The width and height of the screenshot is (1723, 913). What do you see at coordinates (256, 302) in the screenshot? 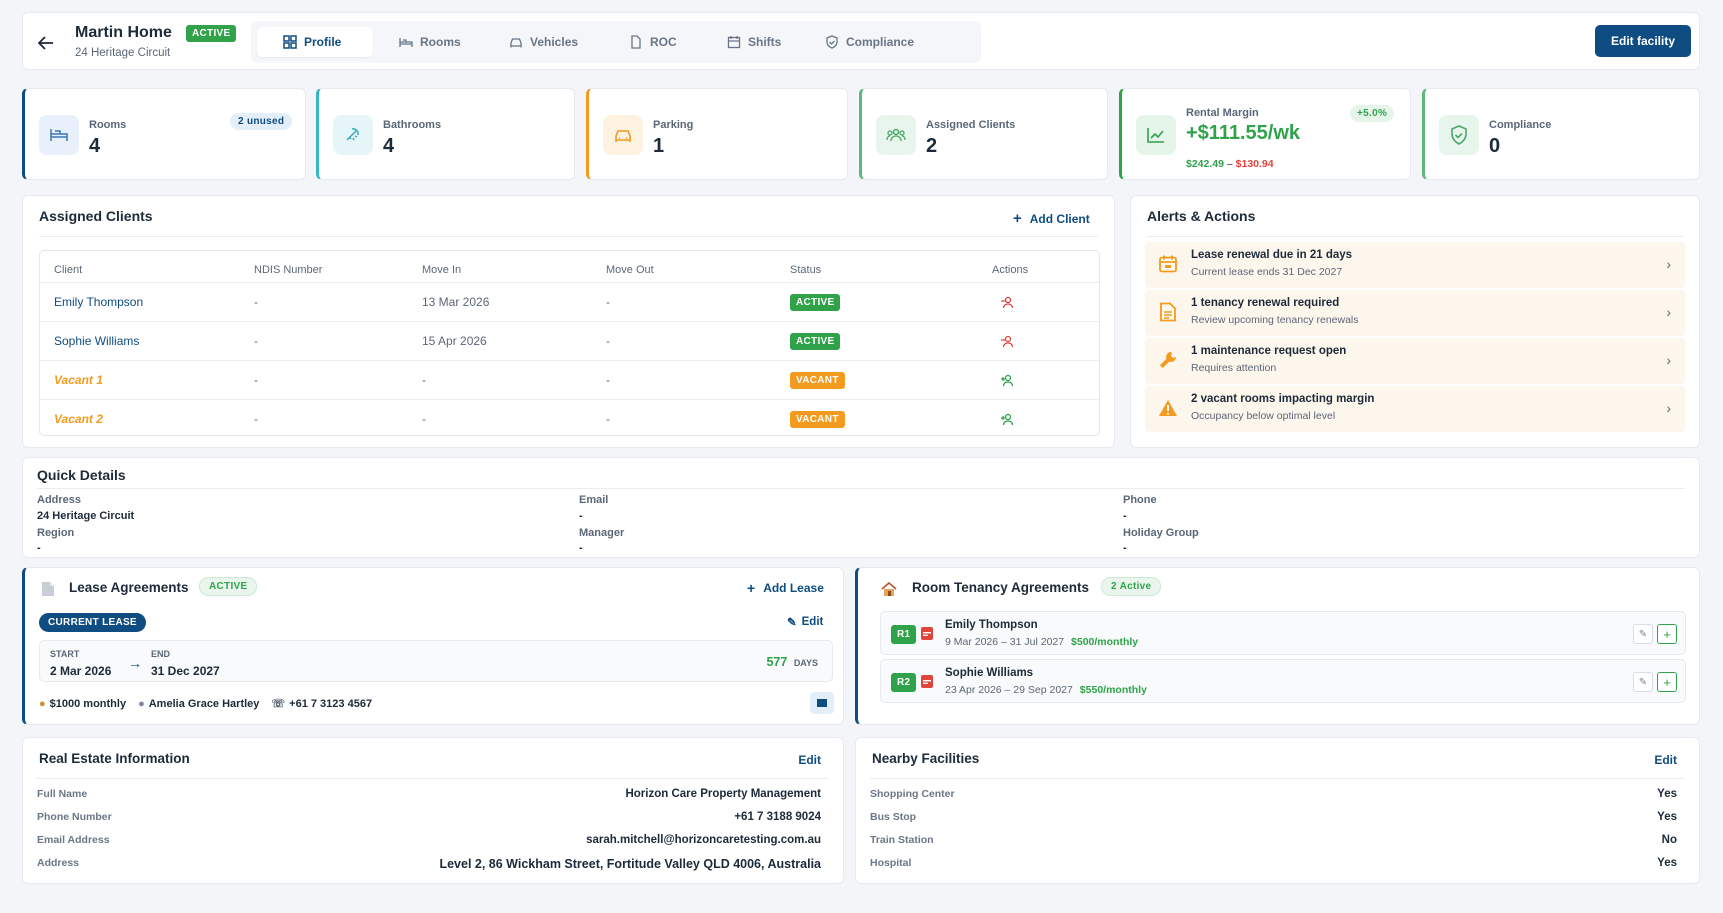
I see `ndis-number: -` at bounding box center [256, 302].